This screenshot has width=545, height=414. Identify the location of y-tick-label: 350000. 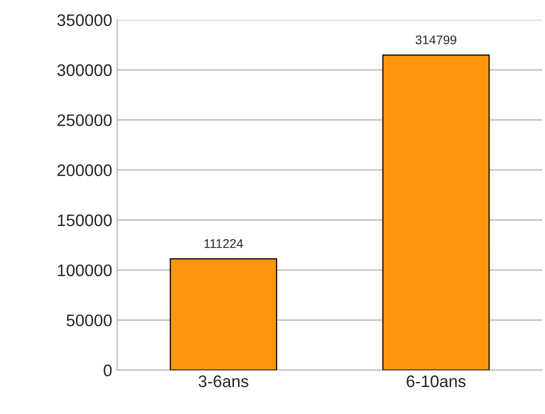
(84, 20).